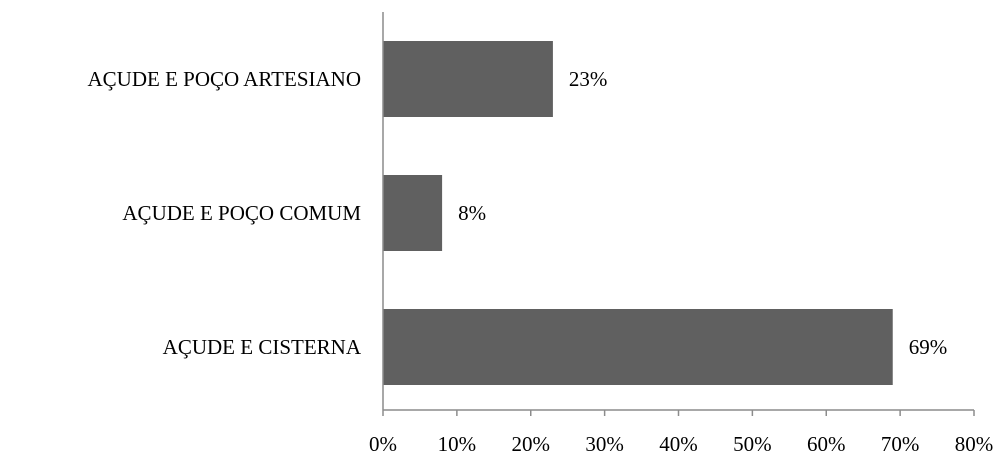  What do you see at coordinates (262, 347) in the screenshot?
I see `category-label: AÇUDE E CISTERNA` at bounding box center [262, 347].